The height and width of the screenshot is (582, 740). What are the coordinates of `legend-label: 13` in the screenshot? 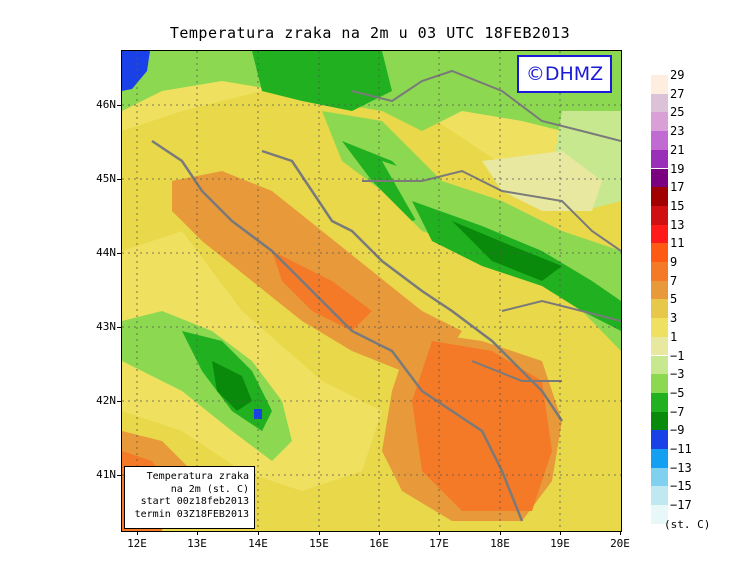 It's located at (677, 224).